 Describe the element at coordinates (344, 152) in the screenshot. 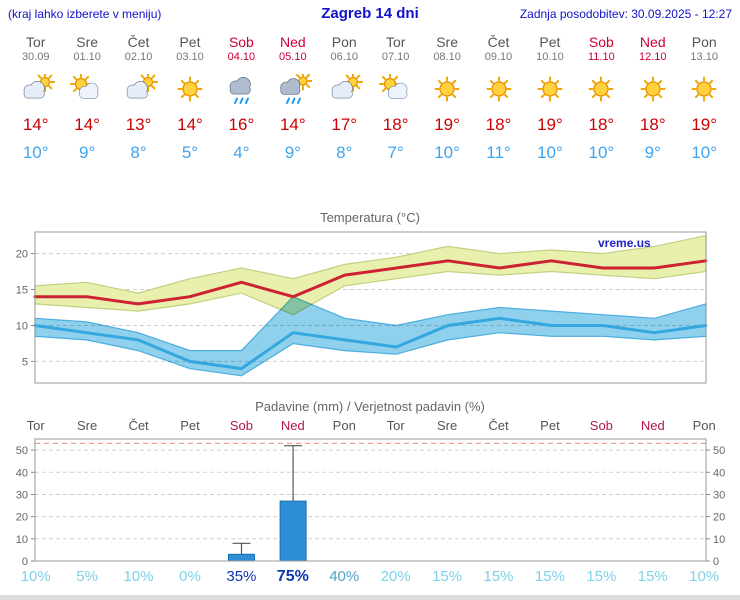

I see `day-min-temp: 8°` at that location.